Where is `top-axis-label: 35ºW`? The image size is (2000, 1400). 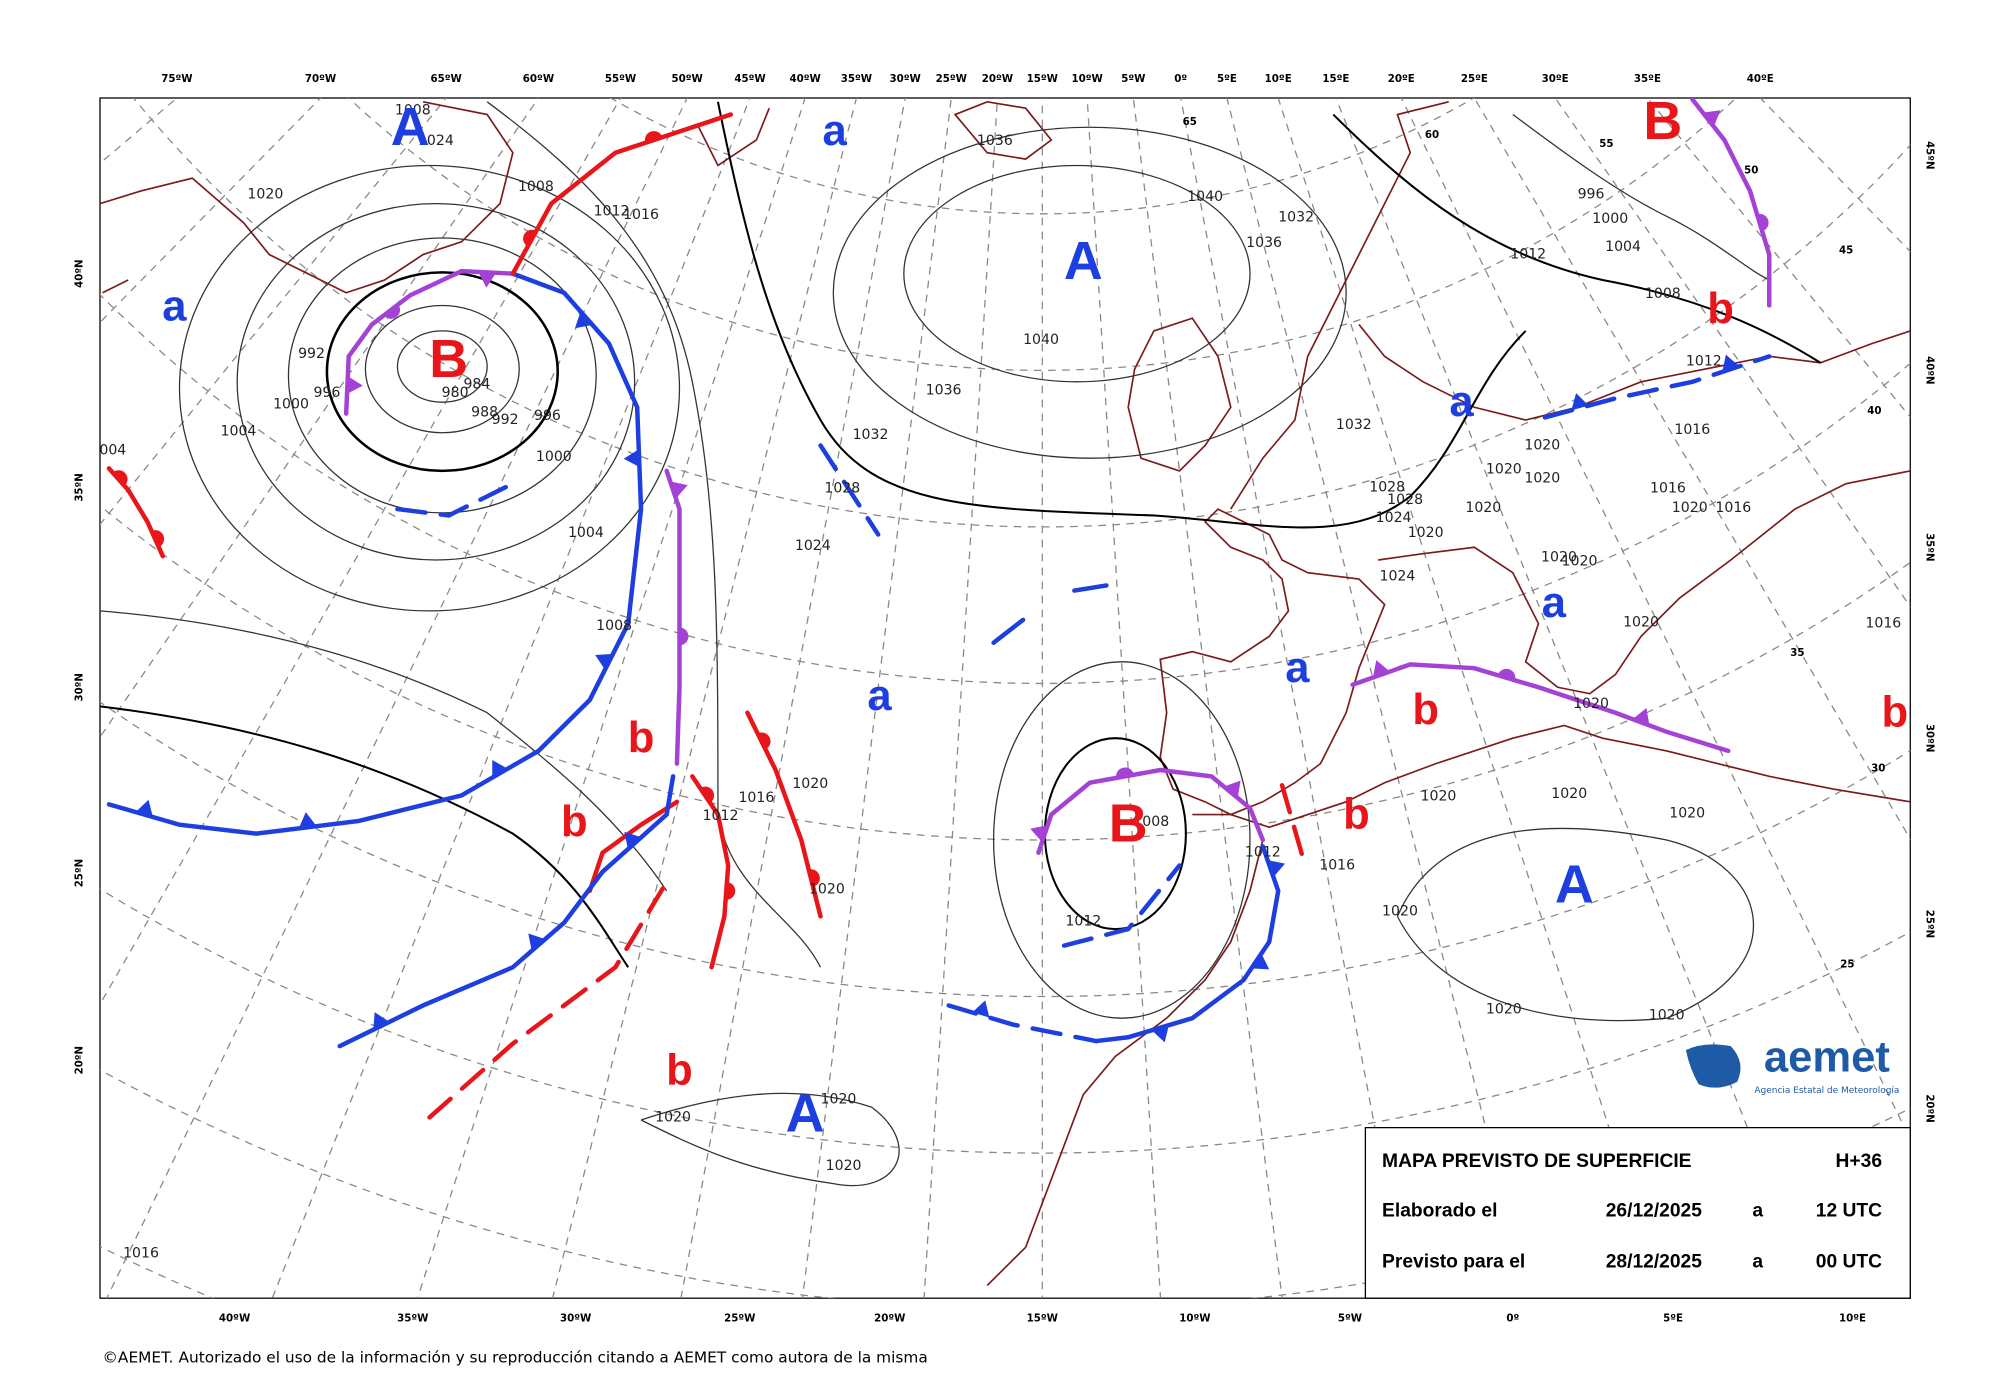 top-axis-label: 35ºW is located at coordinates (856, 79).